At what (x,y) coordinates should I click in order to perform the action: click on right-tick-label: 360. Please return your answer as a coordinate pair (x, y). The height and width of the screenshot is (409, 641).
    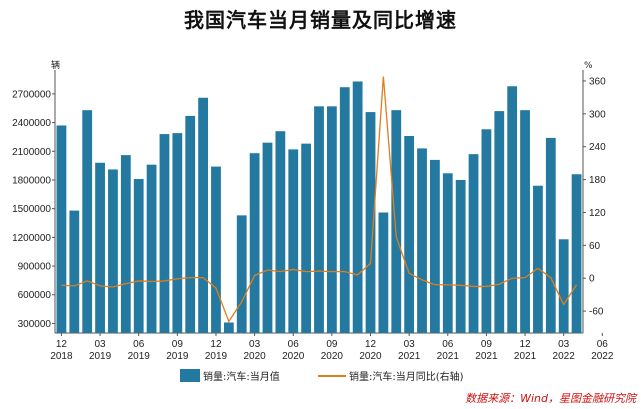
    Looking at the image, I should click on (597, 81).